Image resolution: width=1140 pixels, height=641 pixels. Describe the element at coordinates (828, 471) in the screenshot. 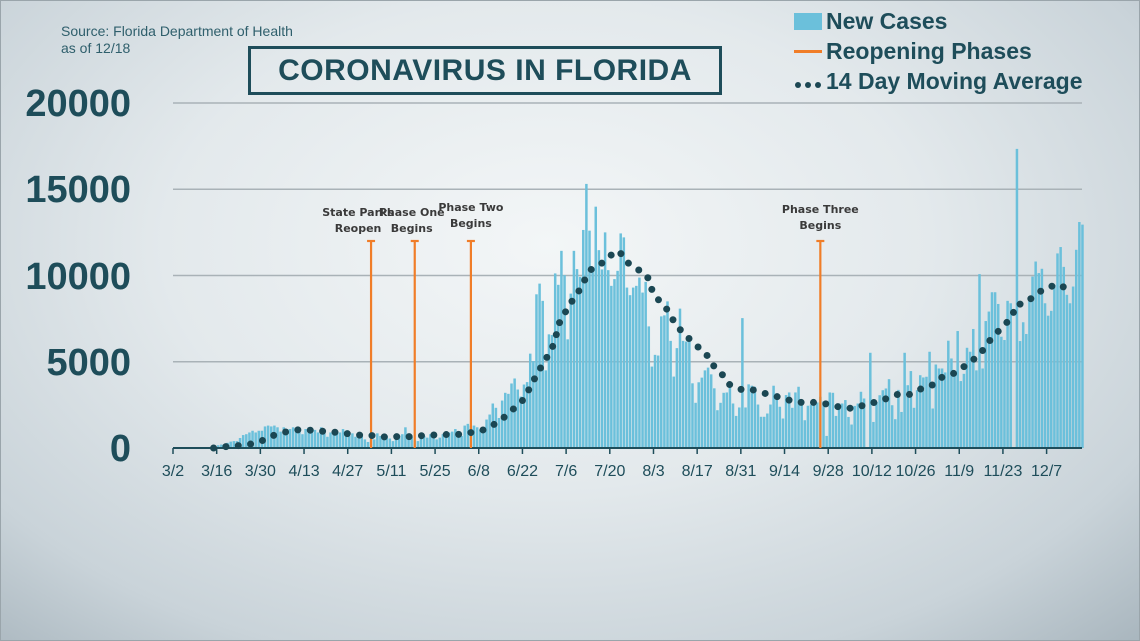

I see `x-tick-label: 9/28` at that location.